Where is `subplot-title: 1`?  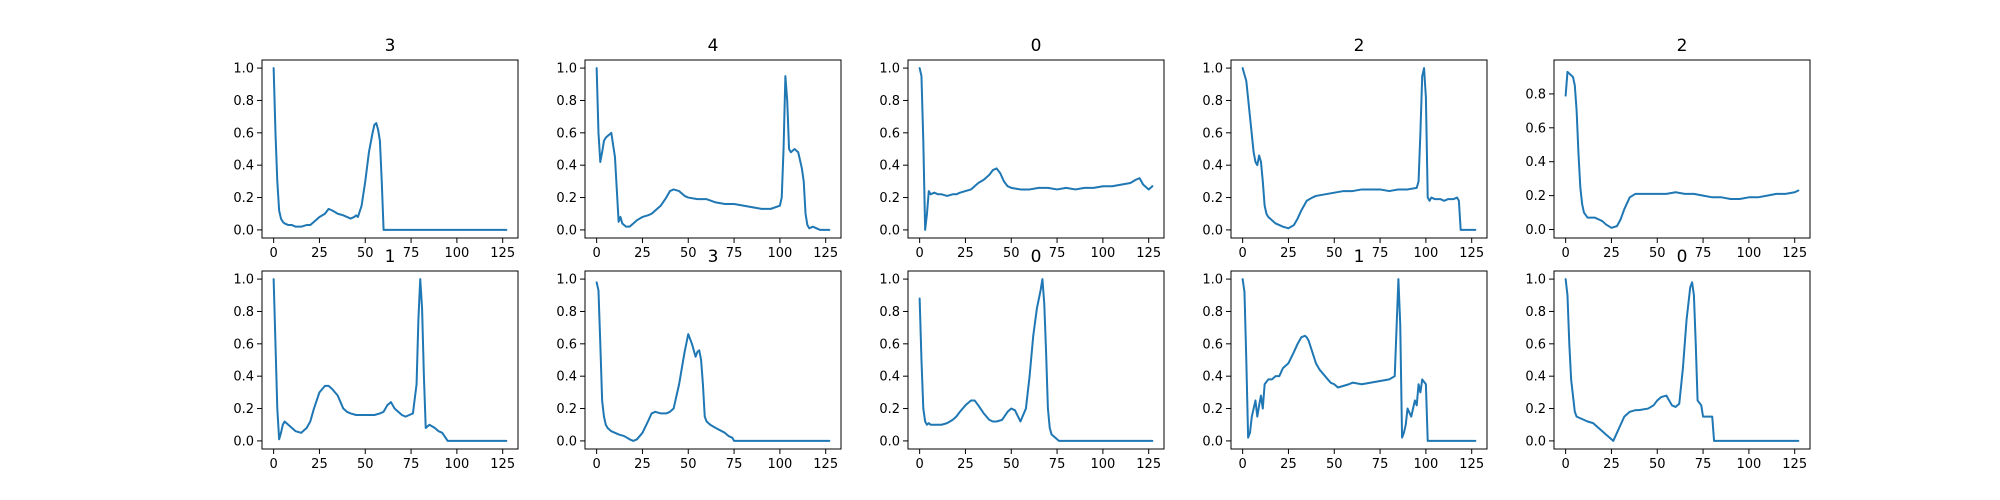 subplot-title: 1 is located at coordinates (1359, 257).